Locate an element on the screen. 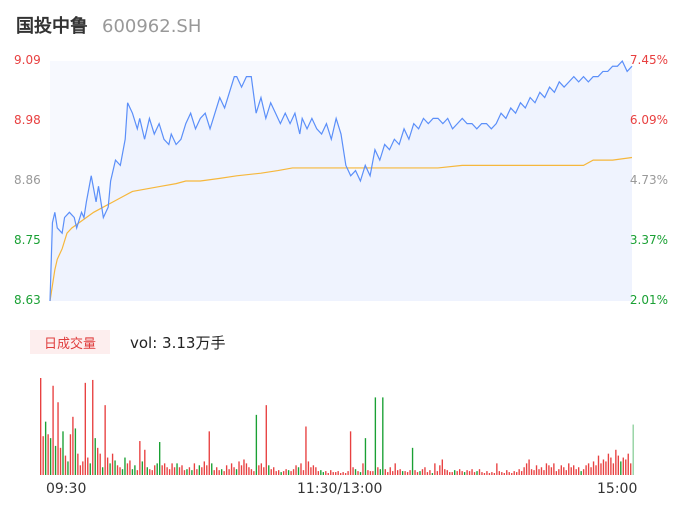  stock-code: 600962.SH is located at coordinates (152, 26).